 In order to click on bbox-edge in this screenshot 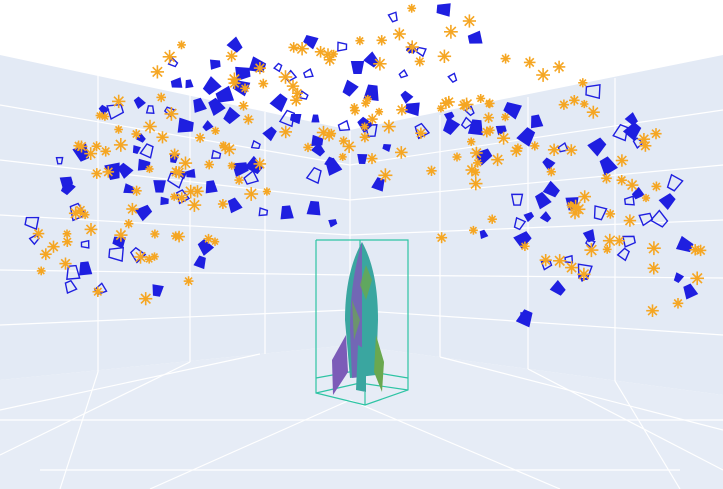, I will do `click(384, 386)`.